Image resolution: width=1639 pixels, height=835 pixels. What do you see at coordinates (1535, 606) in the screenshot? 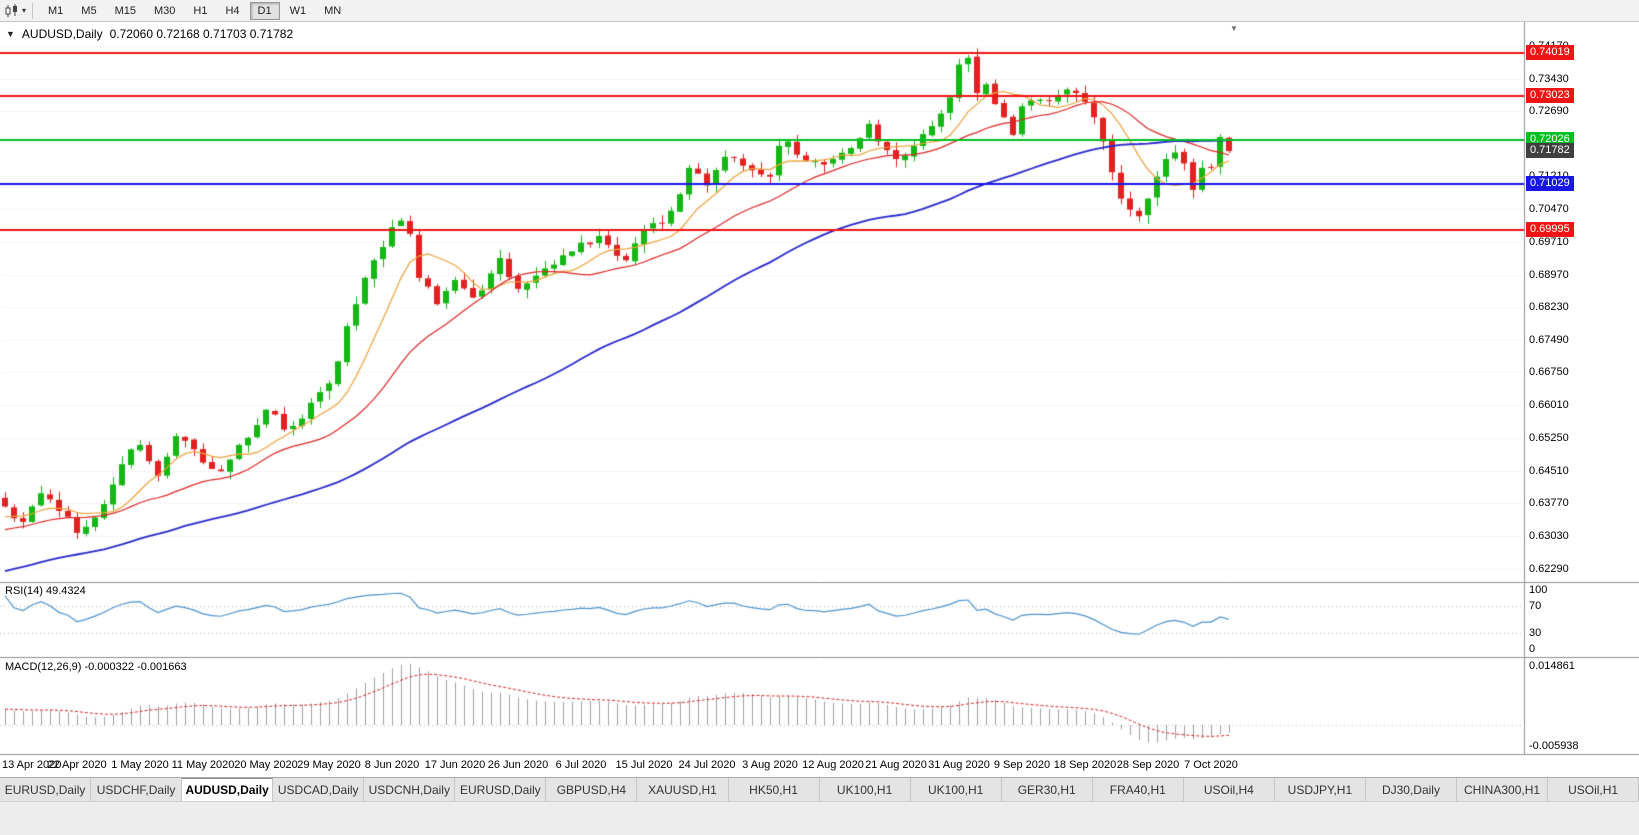
I see `rsi-axis-label: 70` at bounding box center [1535, 606].